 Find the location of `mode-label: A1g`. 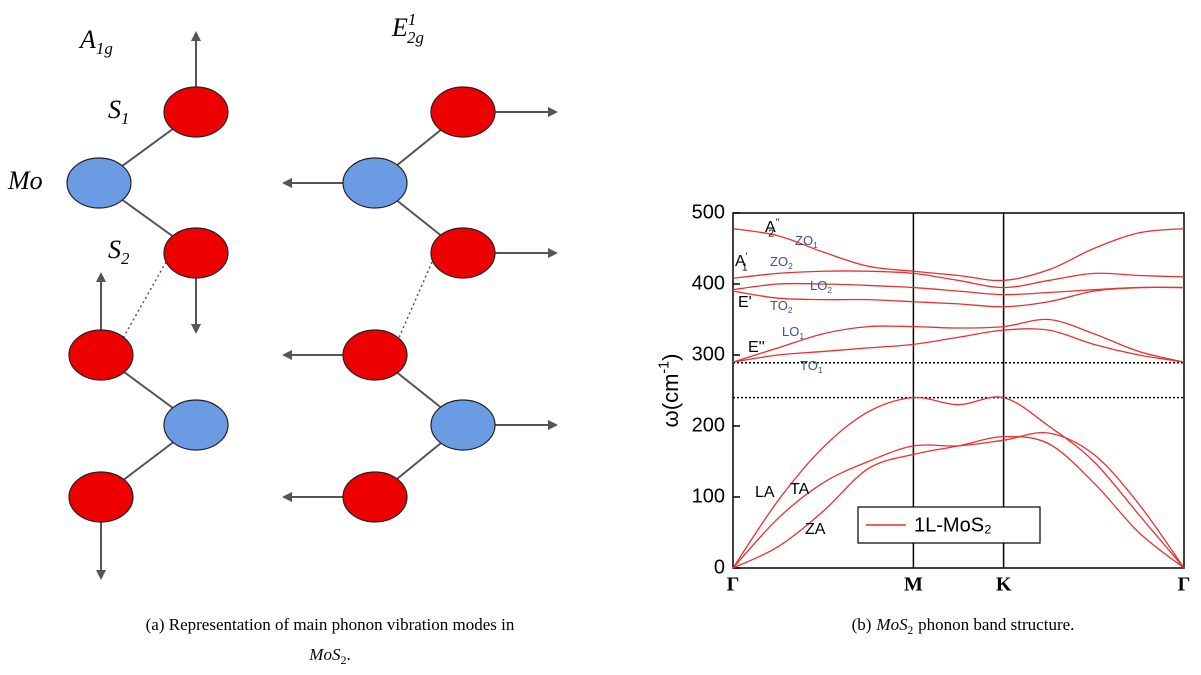

mode-label: A1g is located at coordinates (95, 41).